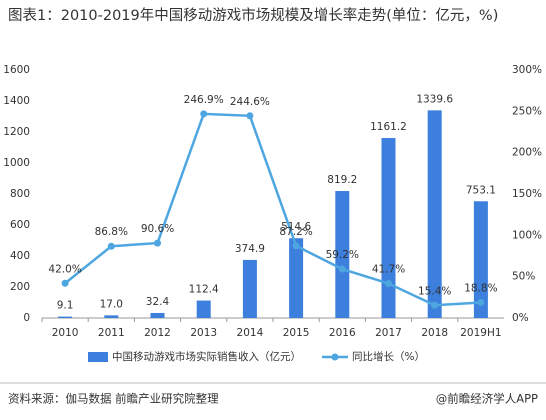 The width and height of the screenshot is (546, 420). Describe the element at coordinates (20, 194) in the screenshot. I see `y-tick-label: 800` at that location.